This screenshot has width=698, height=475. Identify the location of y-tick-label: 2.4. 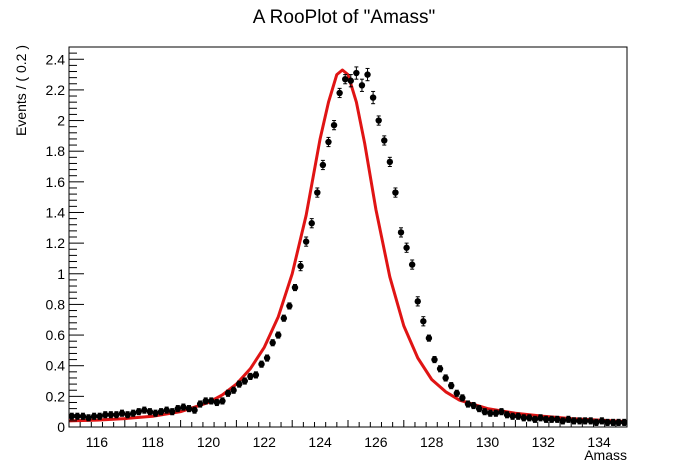
(56, 59).